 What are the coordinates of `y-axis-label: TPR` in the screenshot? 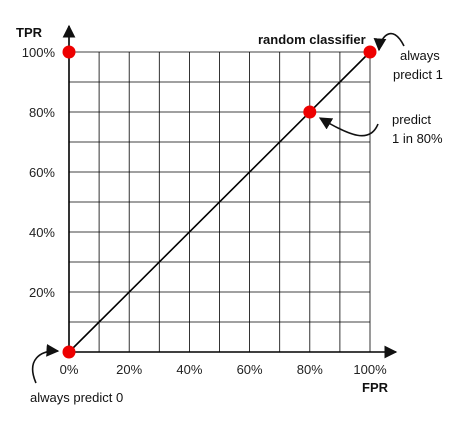 It's located at (29, 32).